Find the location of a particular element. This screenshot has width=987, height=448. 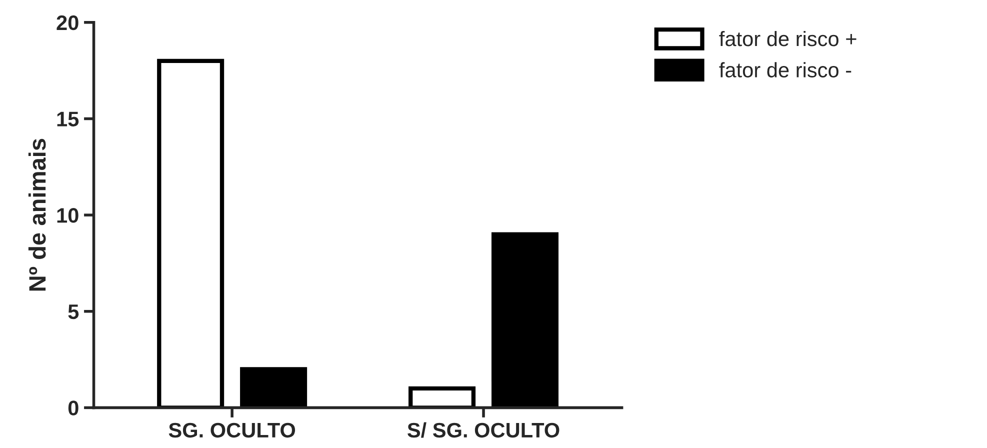

y-tick-label: 5 is located at coordinates (73, 312).